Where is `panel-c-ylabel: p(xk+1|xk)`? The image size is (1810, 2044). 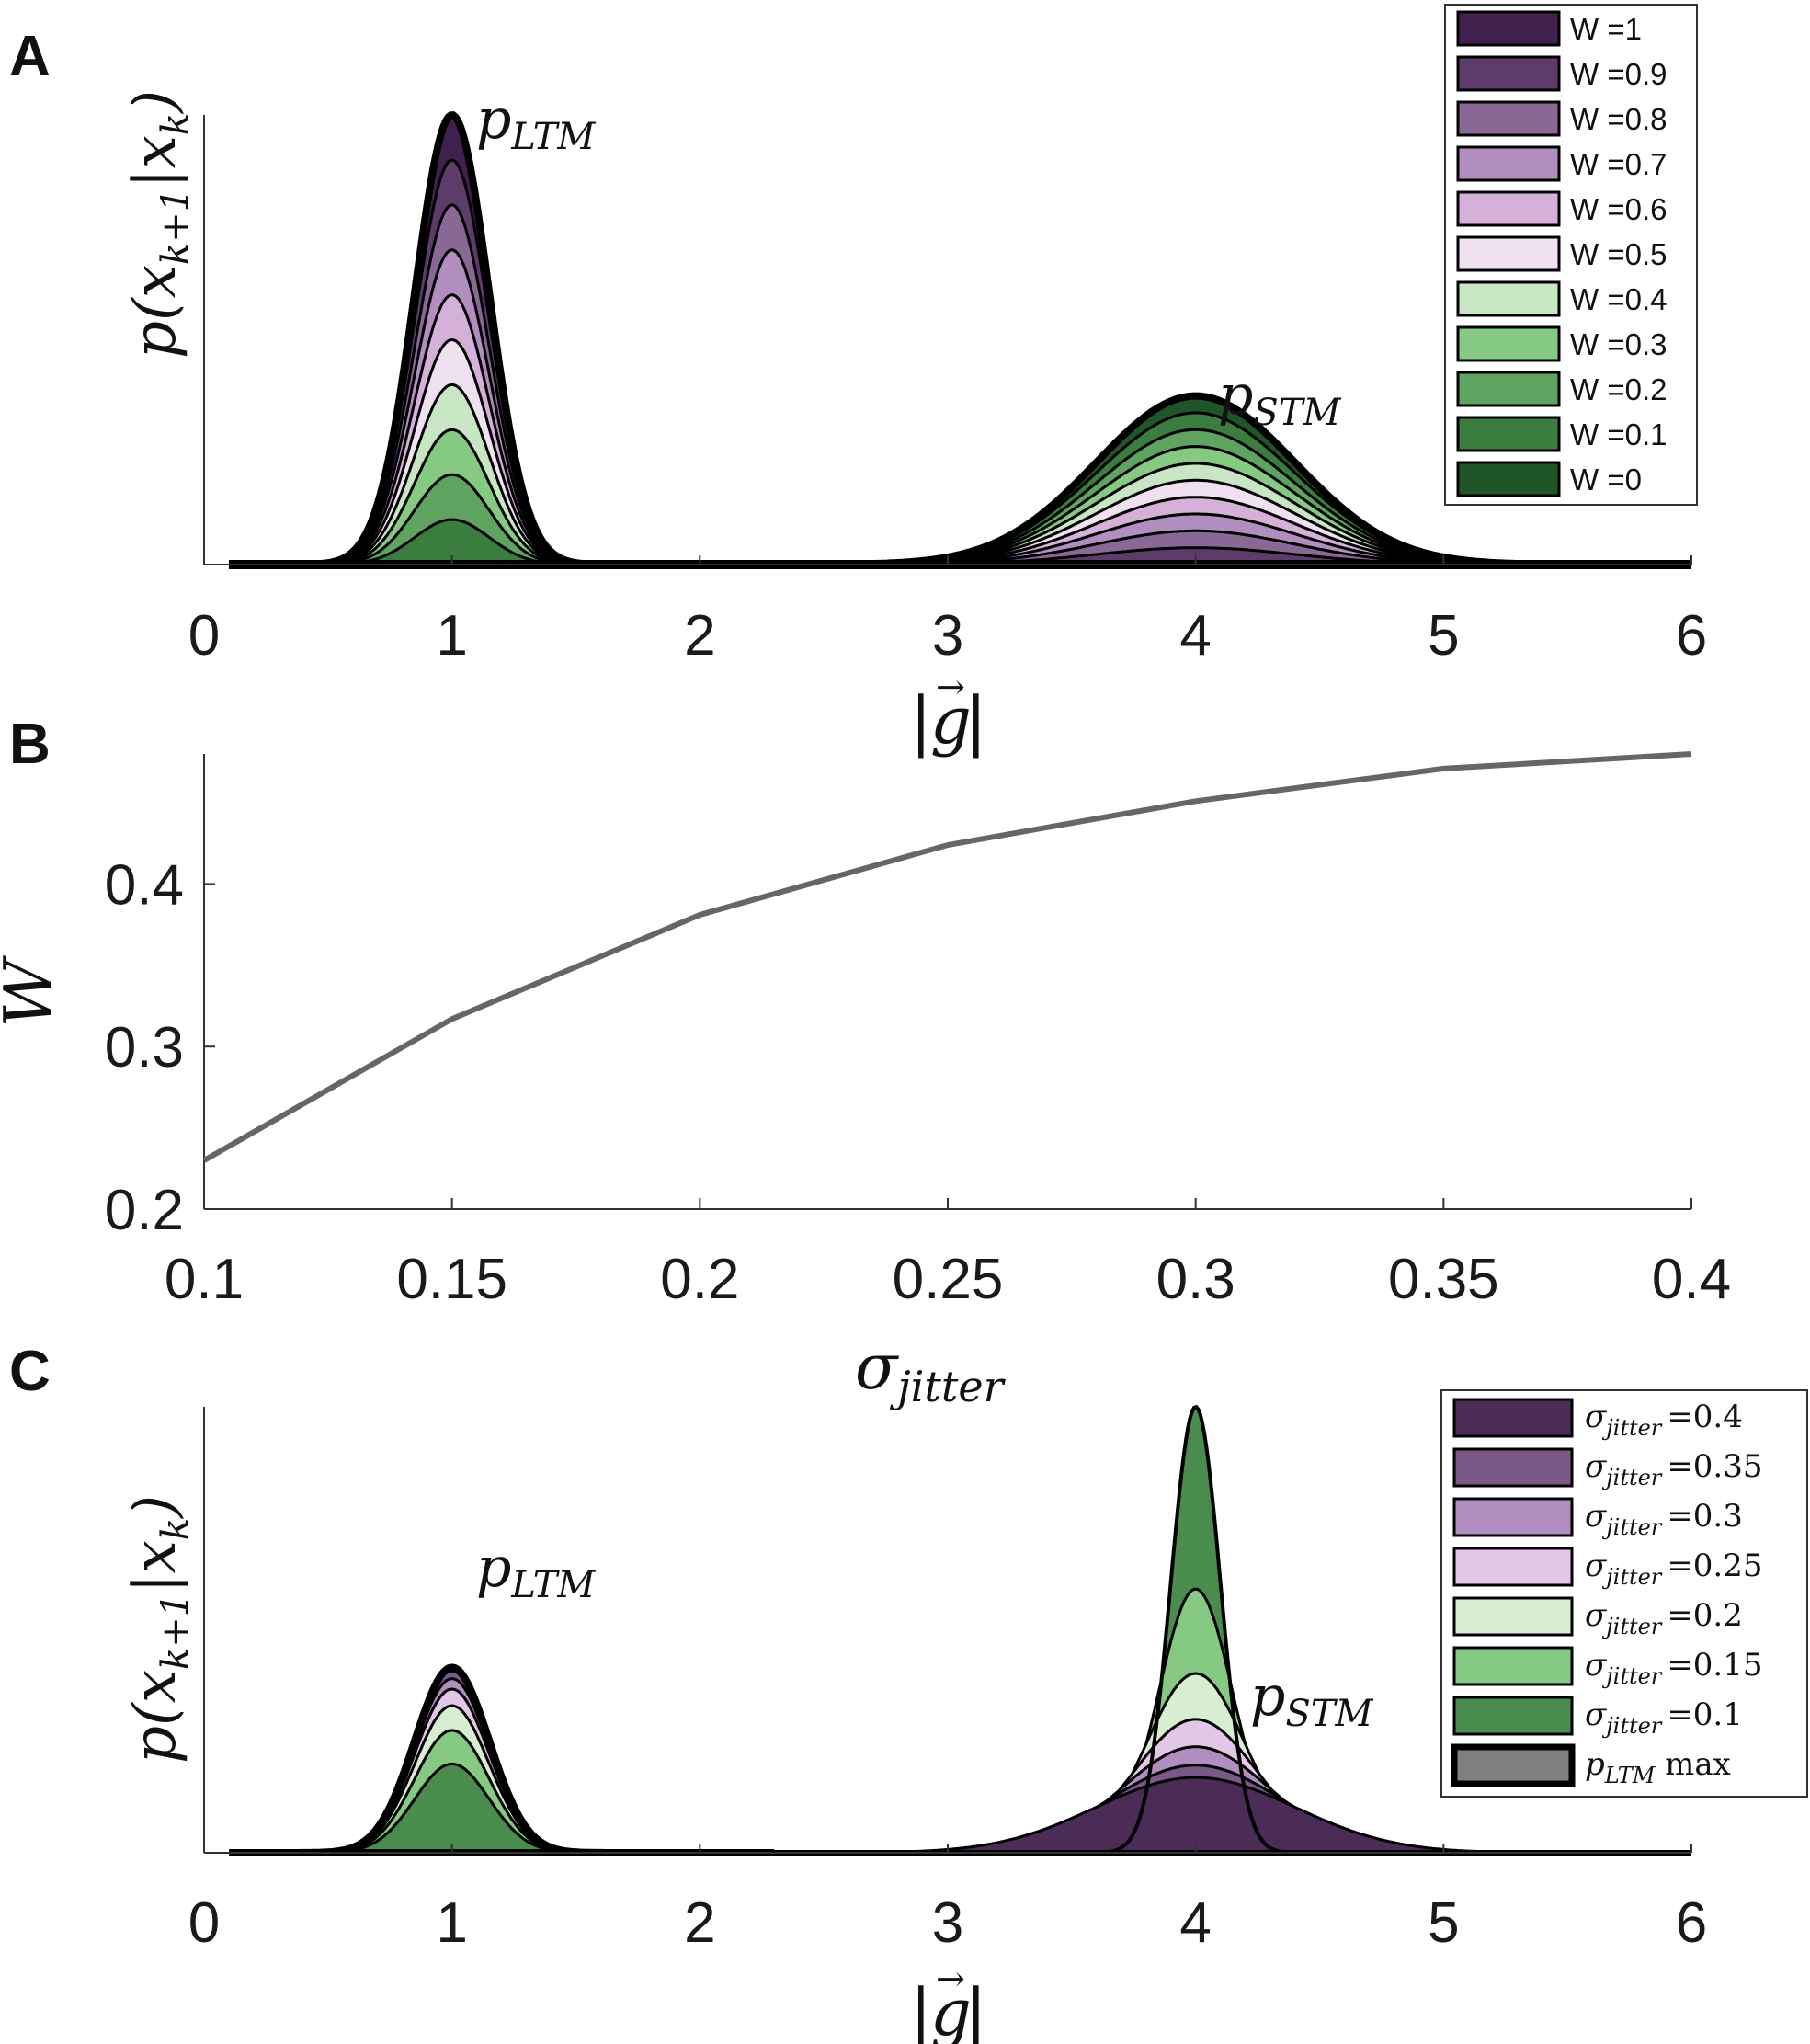
panel-c-ylabel: p(xk+1|xk) is located at coordinates (159, 1629).